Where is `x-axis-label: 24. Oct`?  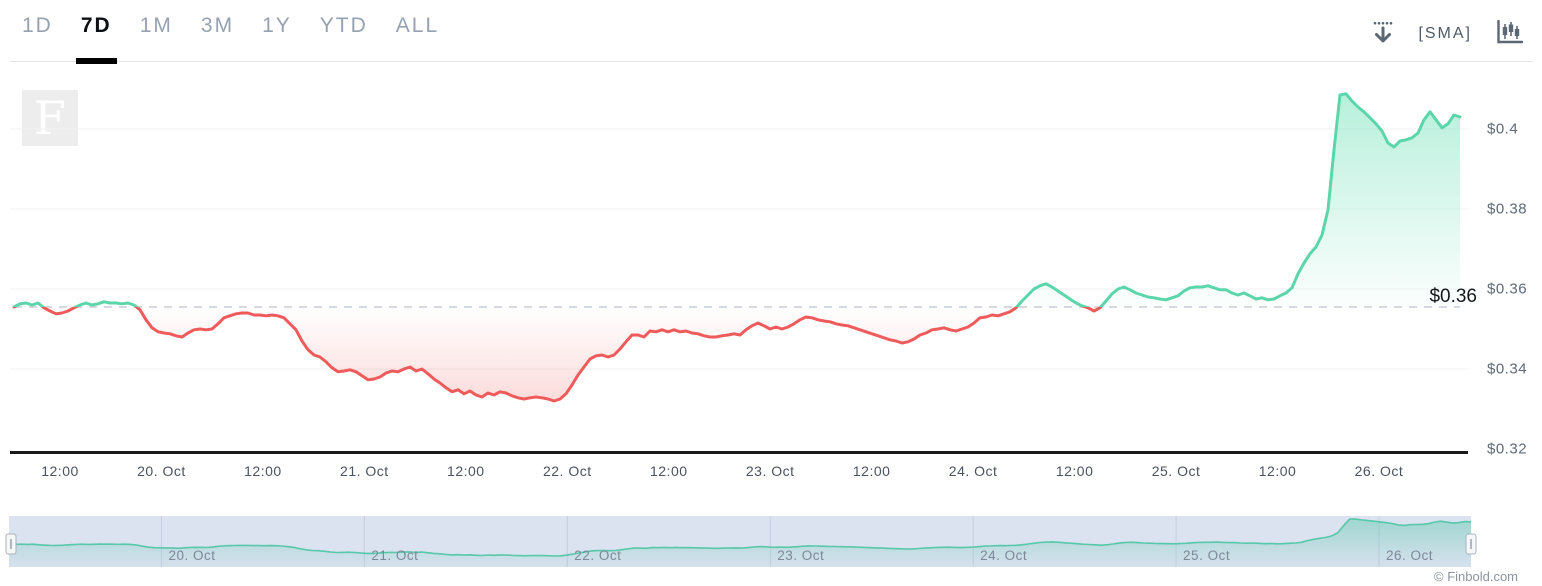
x-axis-label: 24. Oct is located at coordinates (973, 471).